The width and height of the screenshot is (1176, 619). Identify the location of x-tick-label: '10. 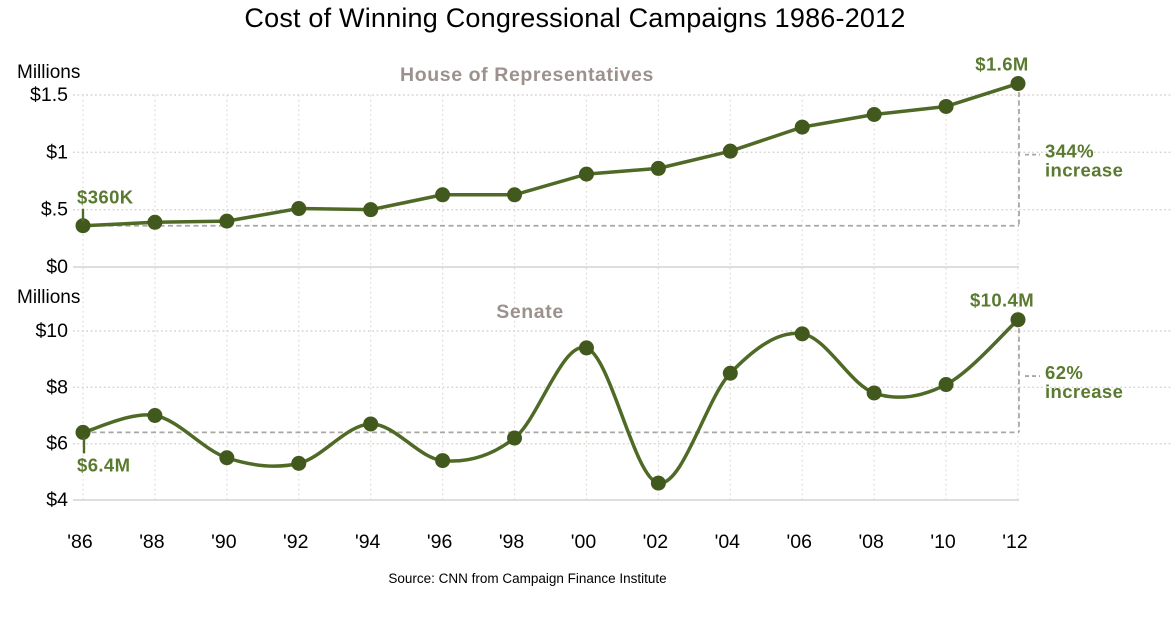
(943, 542).